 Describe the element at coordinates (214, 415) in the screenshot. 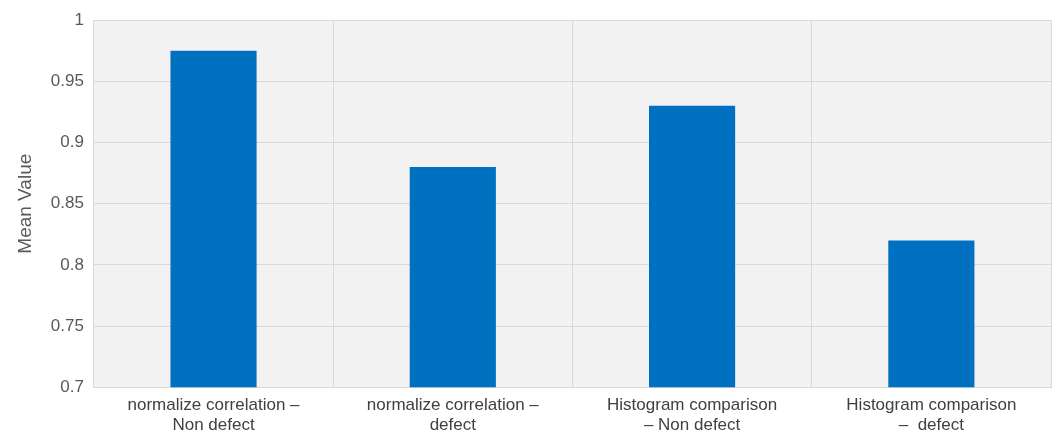

I see `x-tick-label: normalize correlation – Non defect` at that location.